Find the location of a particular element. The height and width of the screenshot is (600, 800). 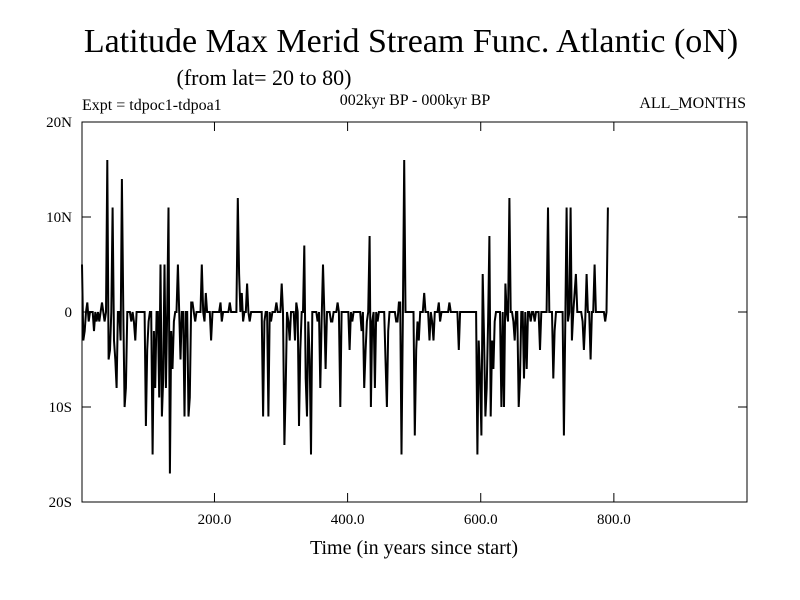

x-axis-label: Time (in years since start) is located at coordinates (414, 548).